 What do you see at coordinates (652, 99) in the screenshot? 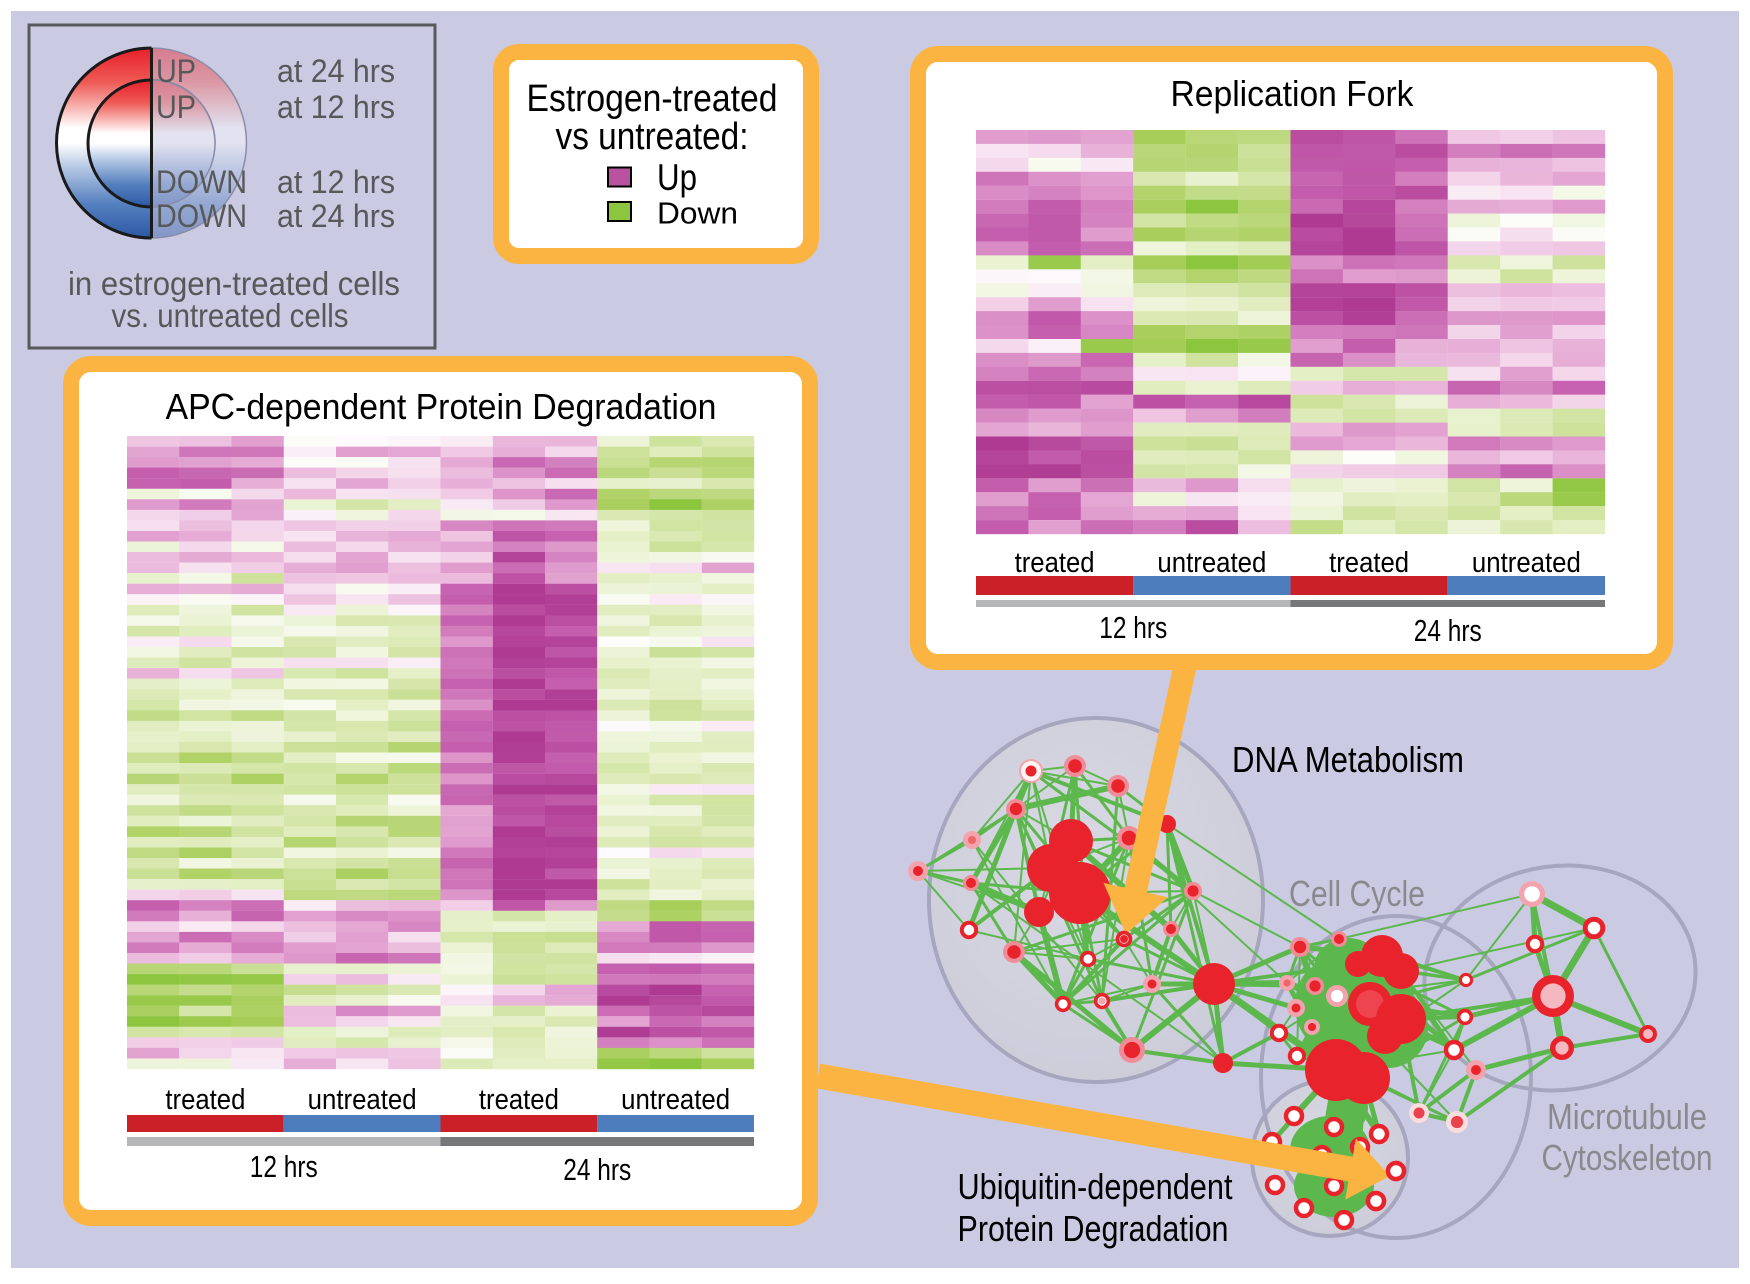
I see `svg-text: Estrogen-treated` at bounding box center [652, 99].